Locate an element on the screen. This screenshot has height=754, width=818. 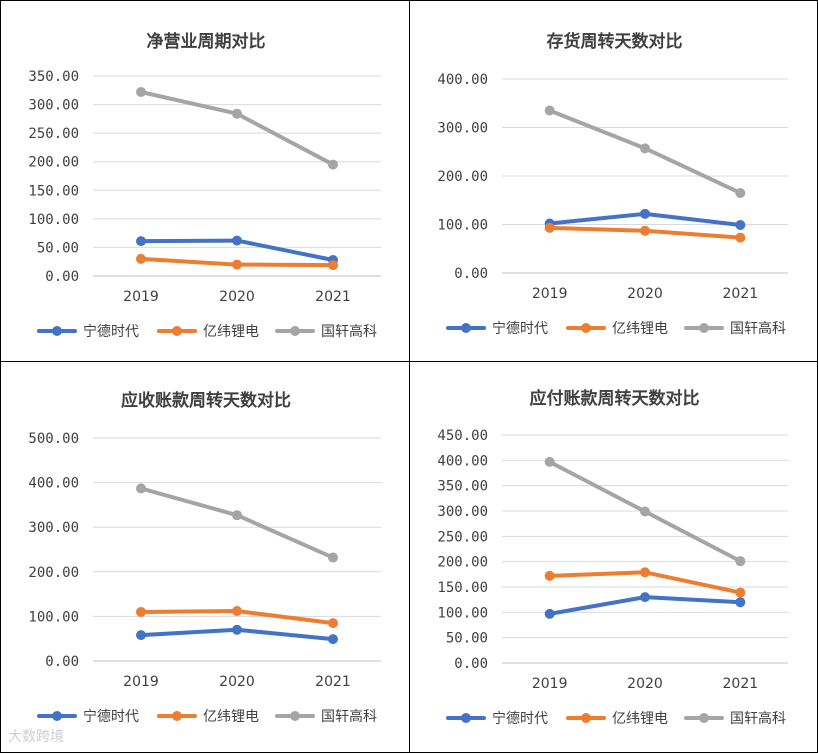
y-tick-label: 500.00 is located at coordinates (53, 439).